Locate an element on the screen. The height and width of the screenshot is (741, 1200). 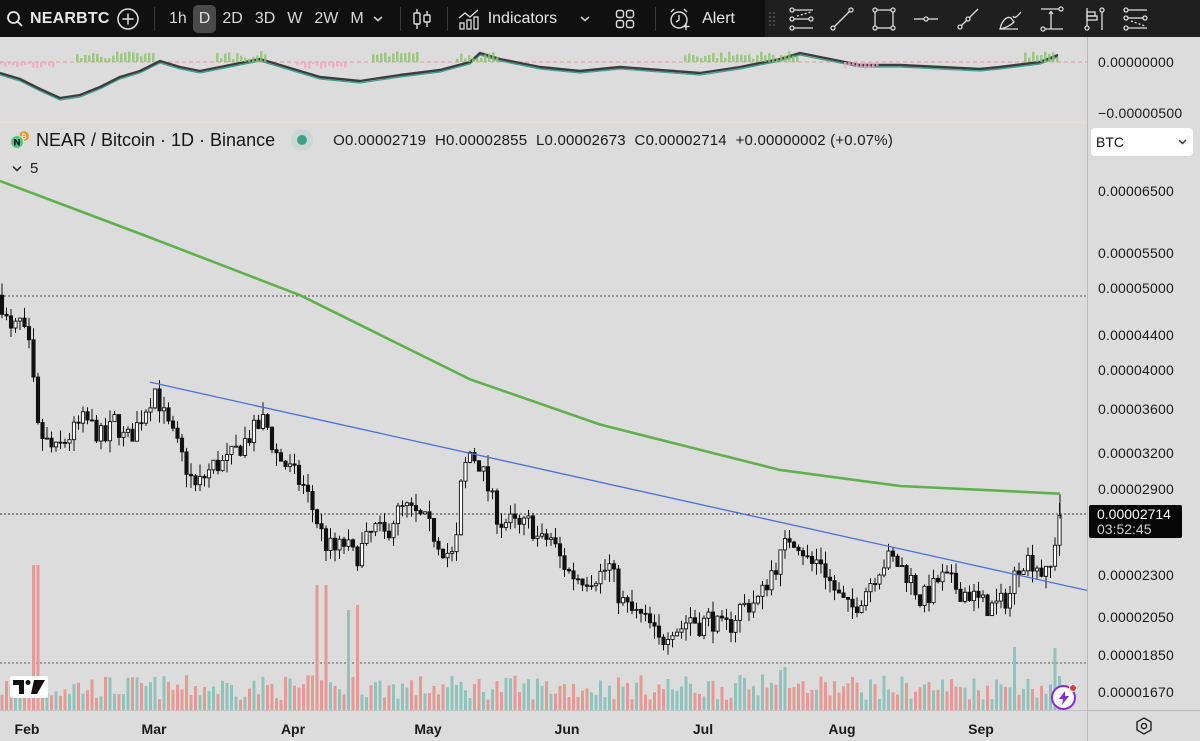
time-axis-label: Aug is located at coordinates (842, 729).